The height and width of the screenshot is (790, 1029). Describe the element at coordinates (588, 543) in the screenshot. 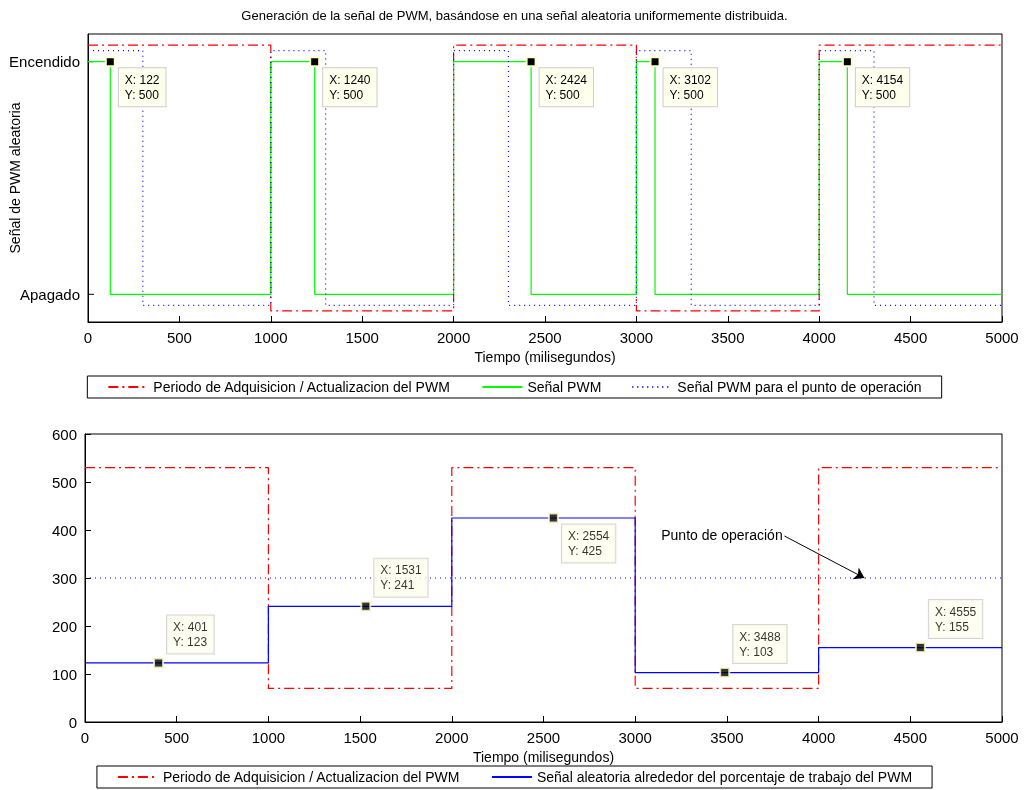

I see `data-label: X: 2554 Y: 425` at that location.